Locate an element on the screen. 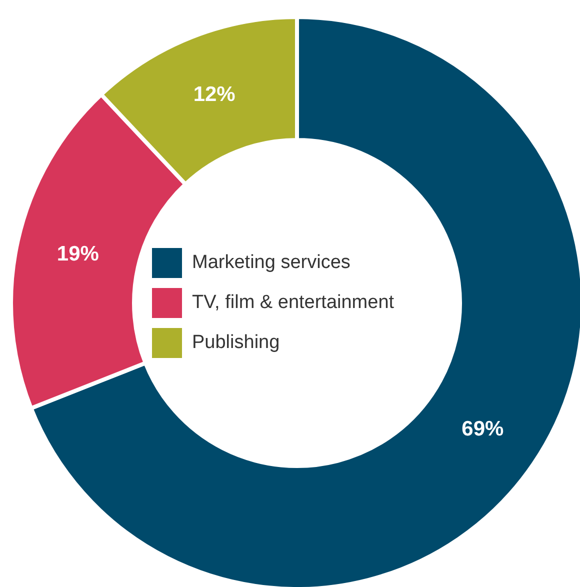 Image resolution: width=580 pixels, height=587 pixels. data-label: 12% is located at coordinates (214, 94).